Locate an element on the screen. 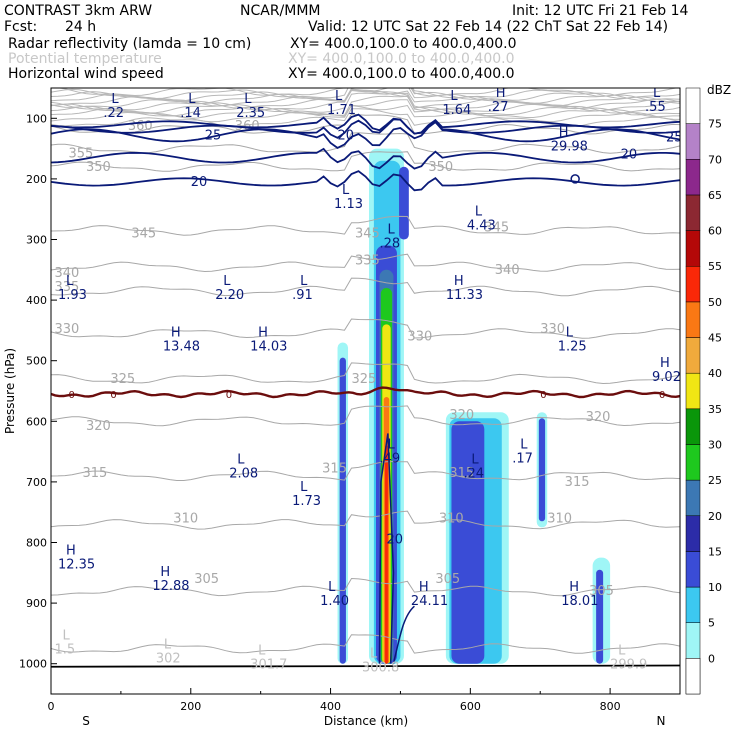  org-label: NCAR/MMM is located at coordinates (280, 11).